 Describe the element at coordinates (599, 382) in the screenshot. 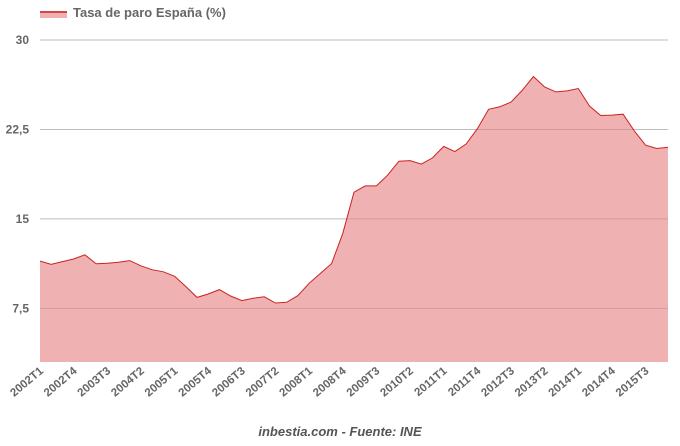

I see `x-tick-label: 2014T4` at that location.